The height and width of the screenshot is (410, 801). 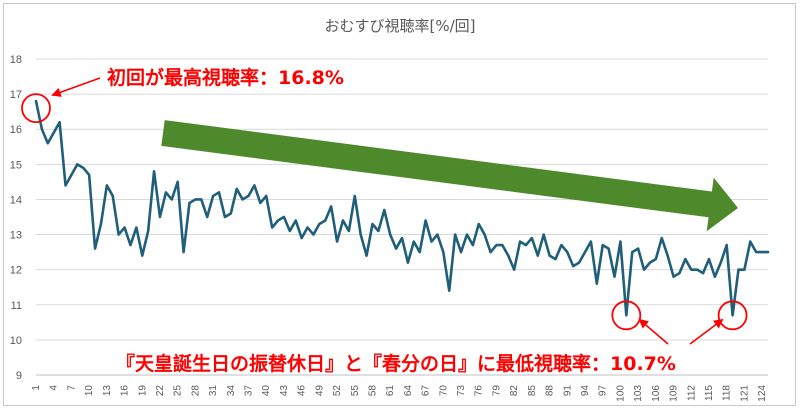 What do you see at coordinates (142, 391) in the screenshot?
I see `x-tick-label: 19` at bounding box center [142, 391].